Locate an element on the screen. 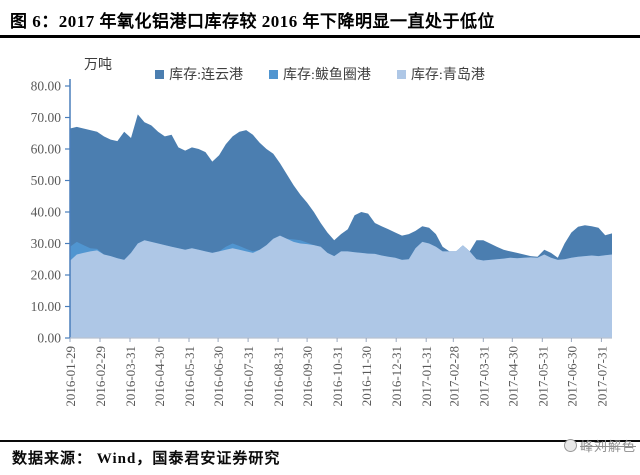  y-axis-tick-label: 60.00 is located at coordinates (46, 149).